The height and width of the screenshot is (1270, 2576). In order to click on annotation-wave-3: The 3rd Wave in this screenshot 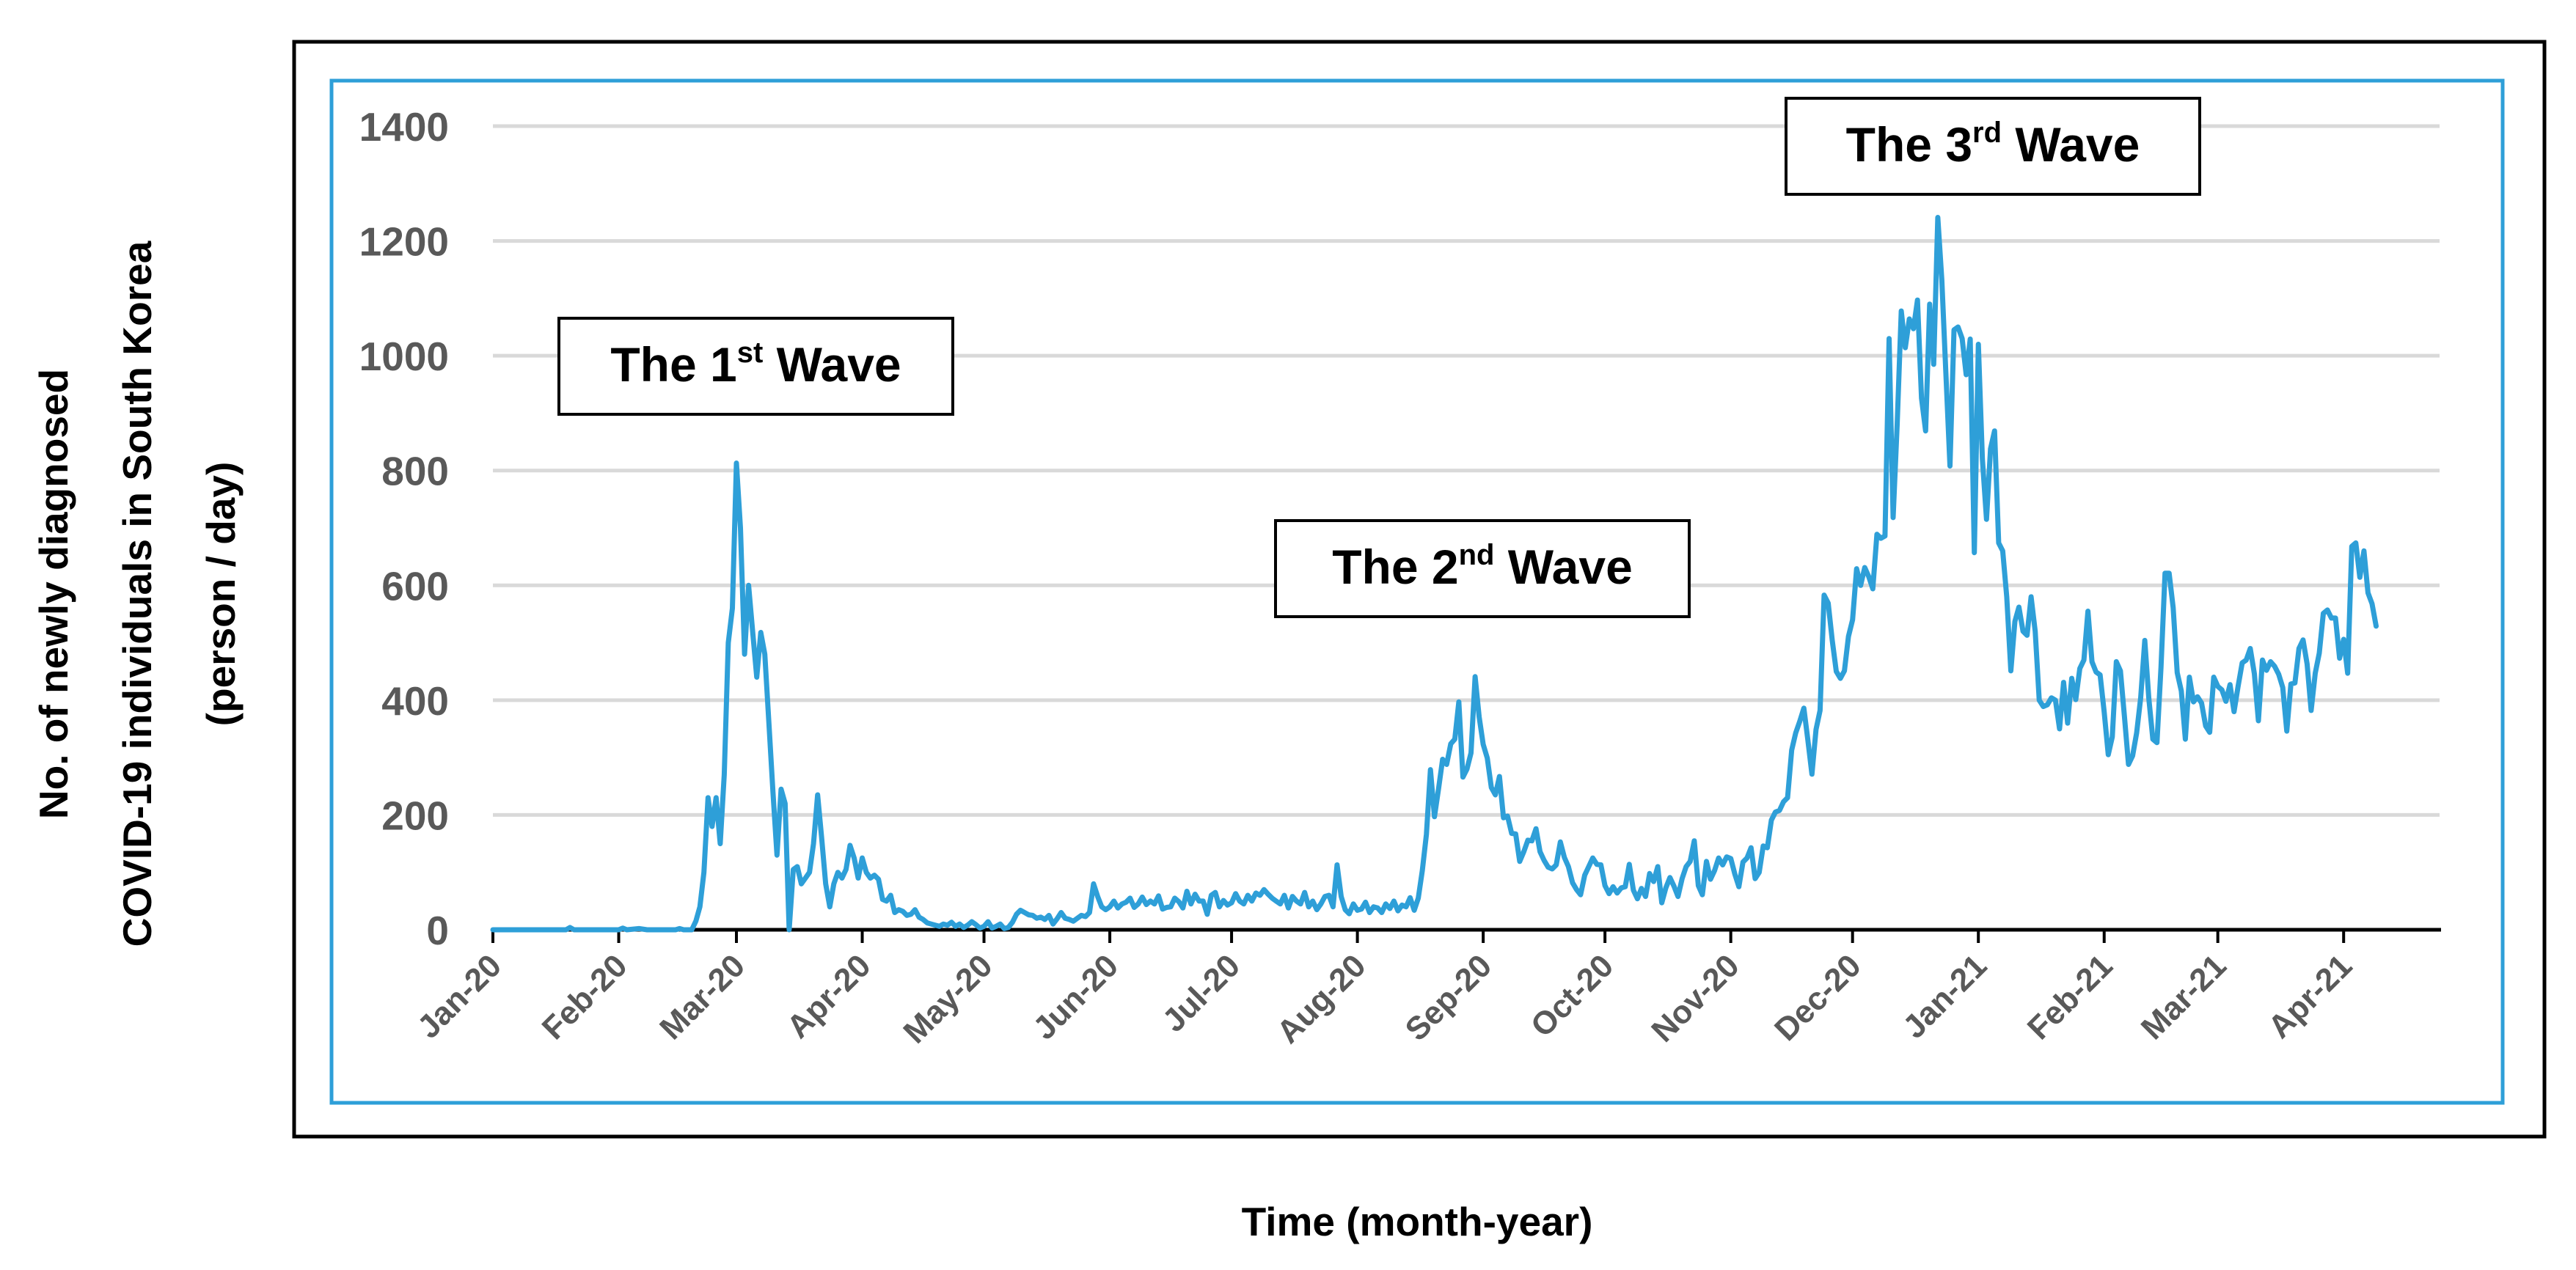, I will do `click(1993, 146)`.